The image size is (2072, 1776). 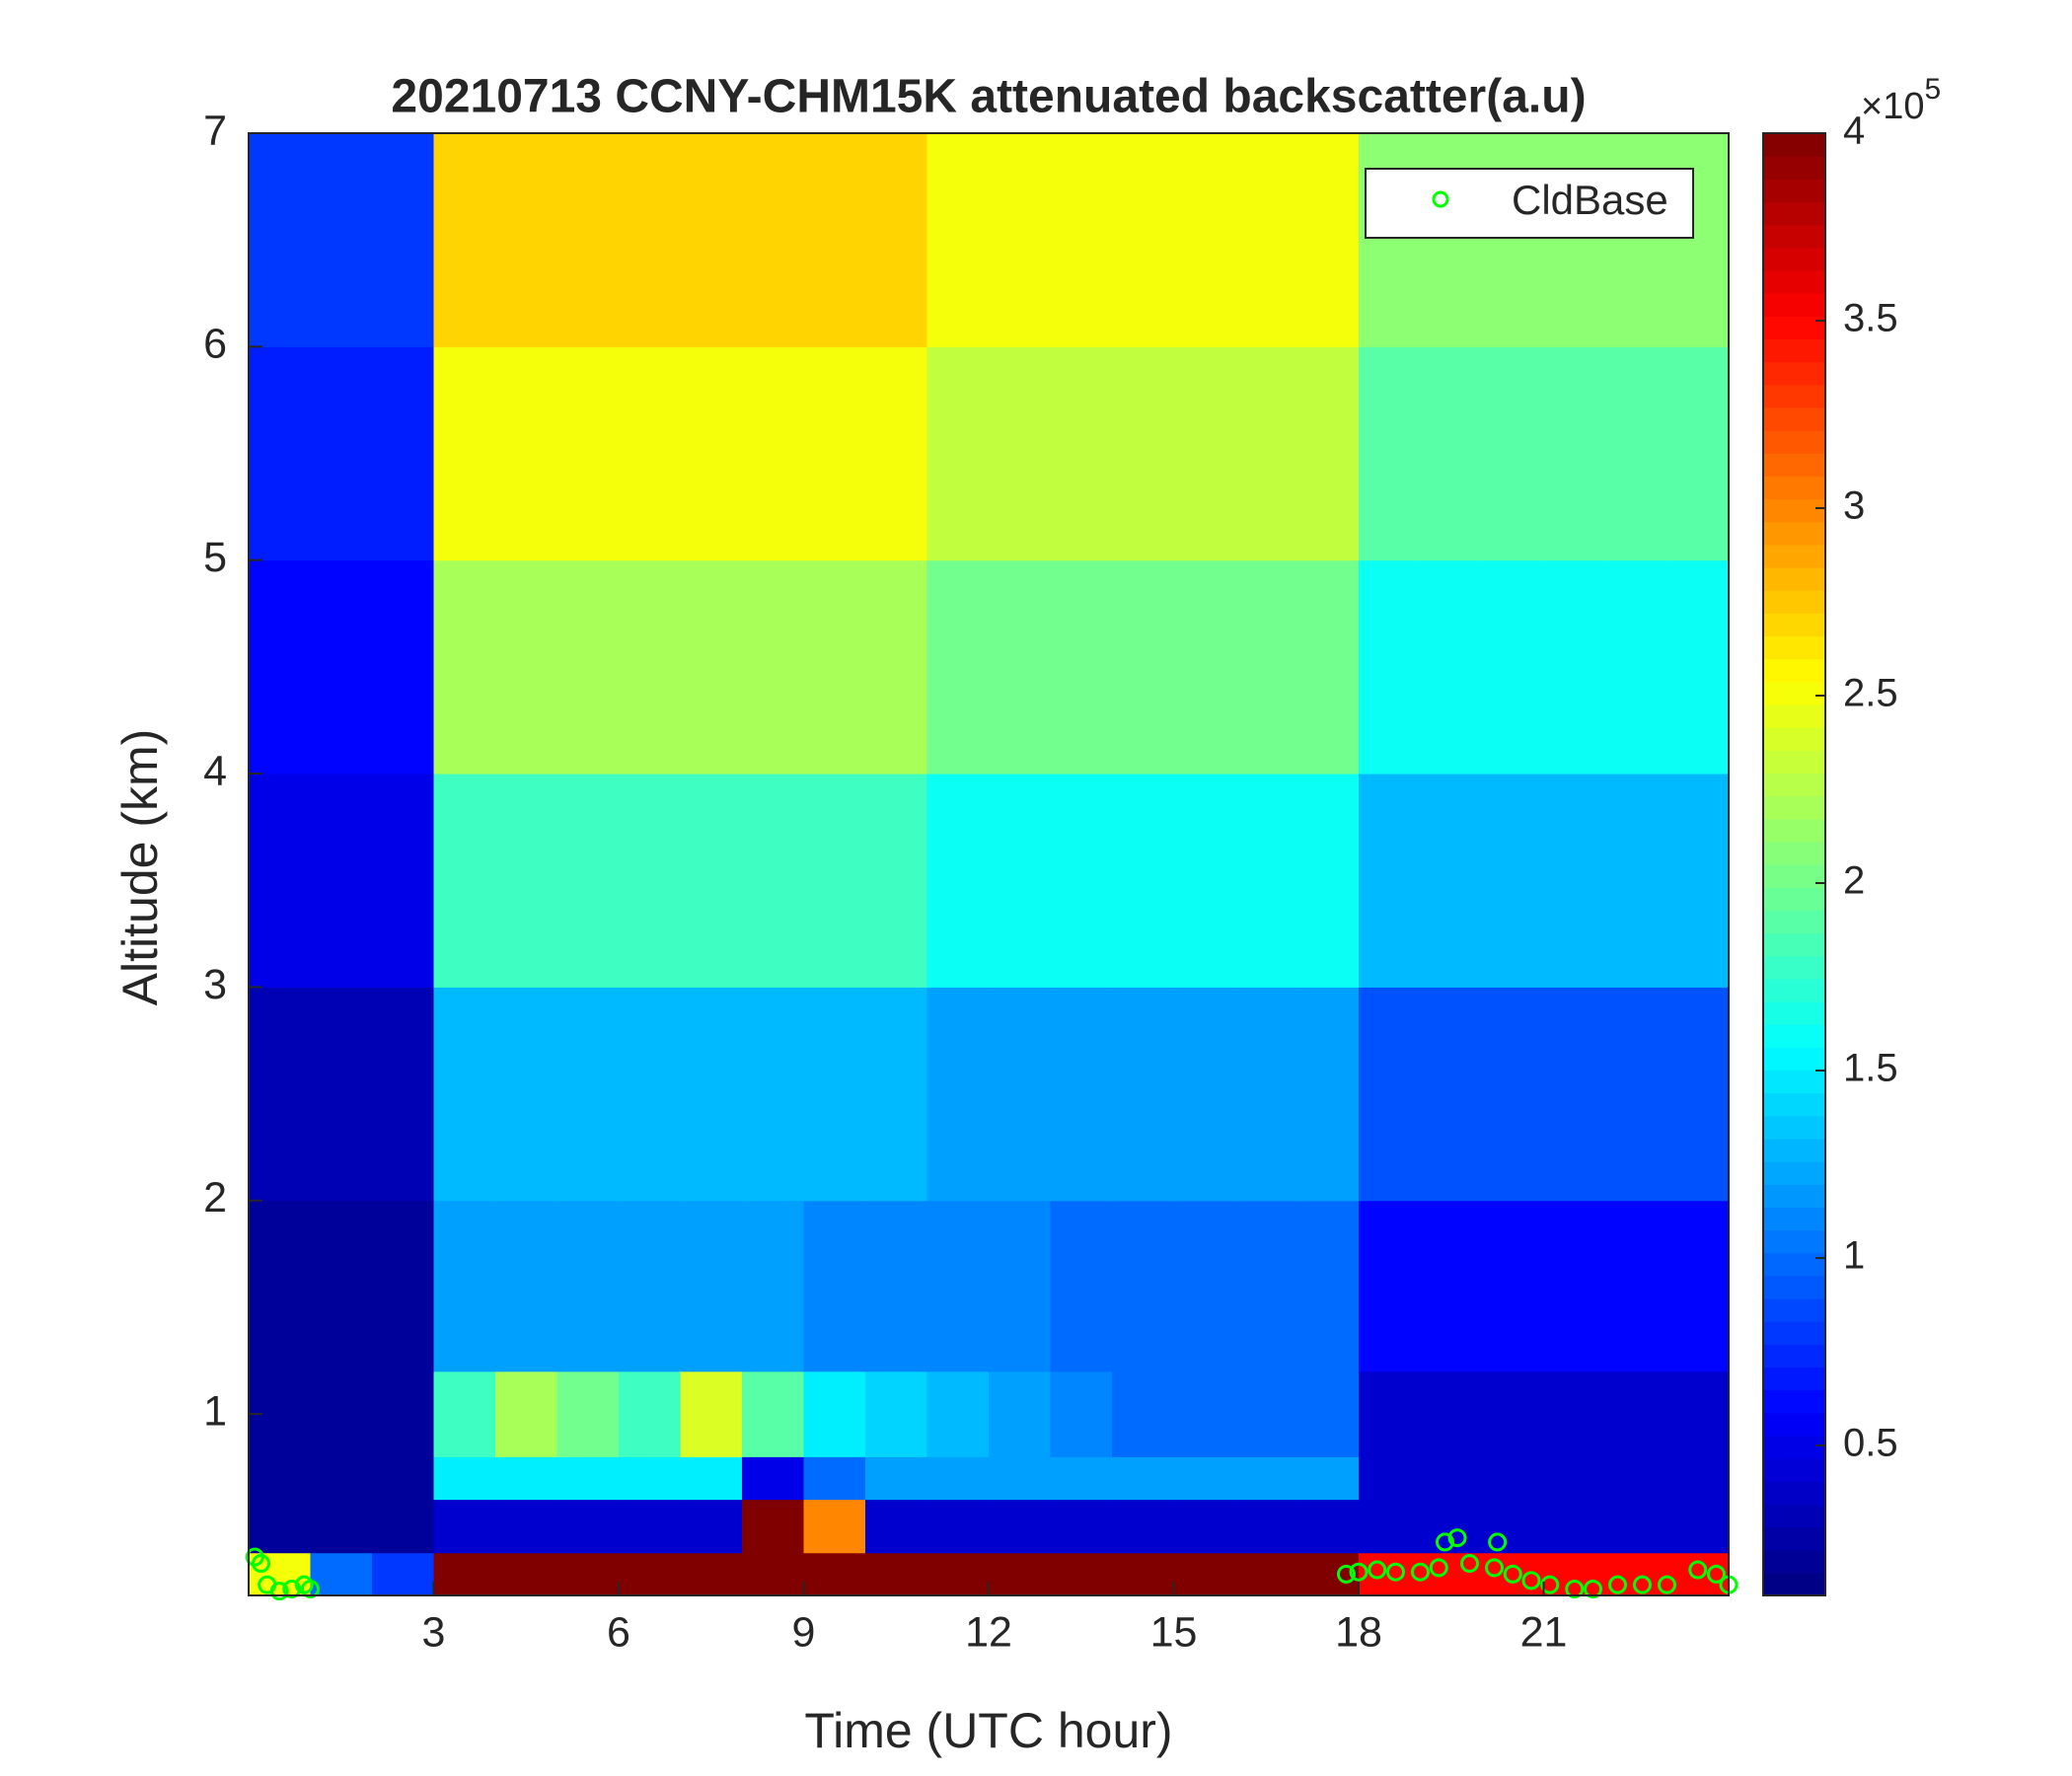 What do you see at coordinates (140, 868) in the screenshot?
I see `y-axis-label: Altitude (km)` at bounding box center [140, 868].